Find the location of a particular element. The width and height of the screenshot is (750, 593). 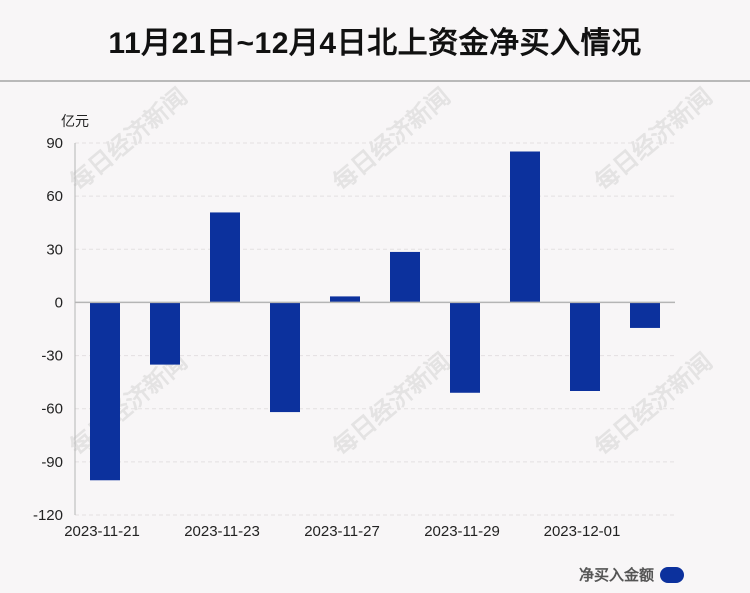

y-tick-label: -120 is located at coordinates (48, 515).